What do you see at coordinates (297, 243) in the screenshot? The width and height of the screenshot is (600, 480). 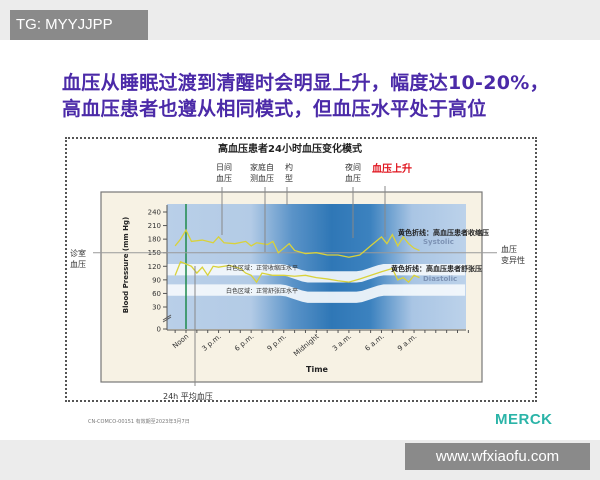 I see `series-line-systolic` at bounding box center [297, 243].